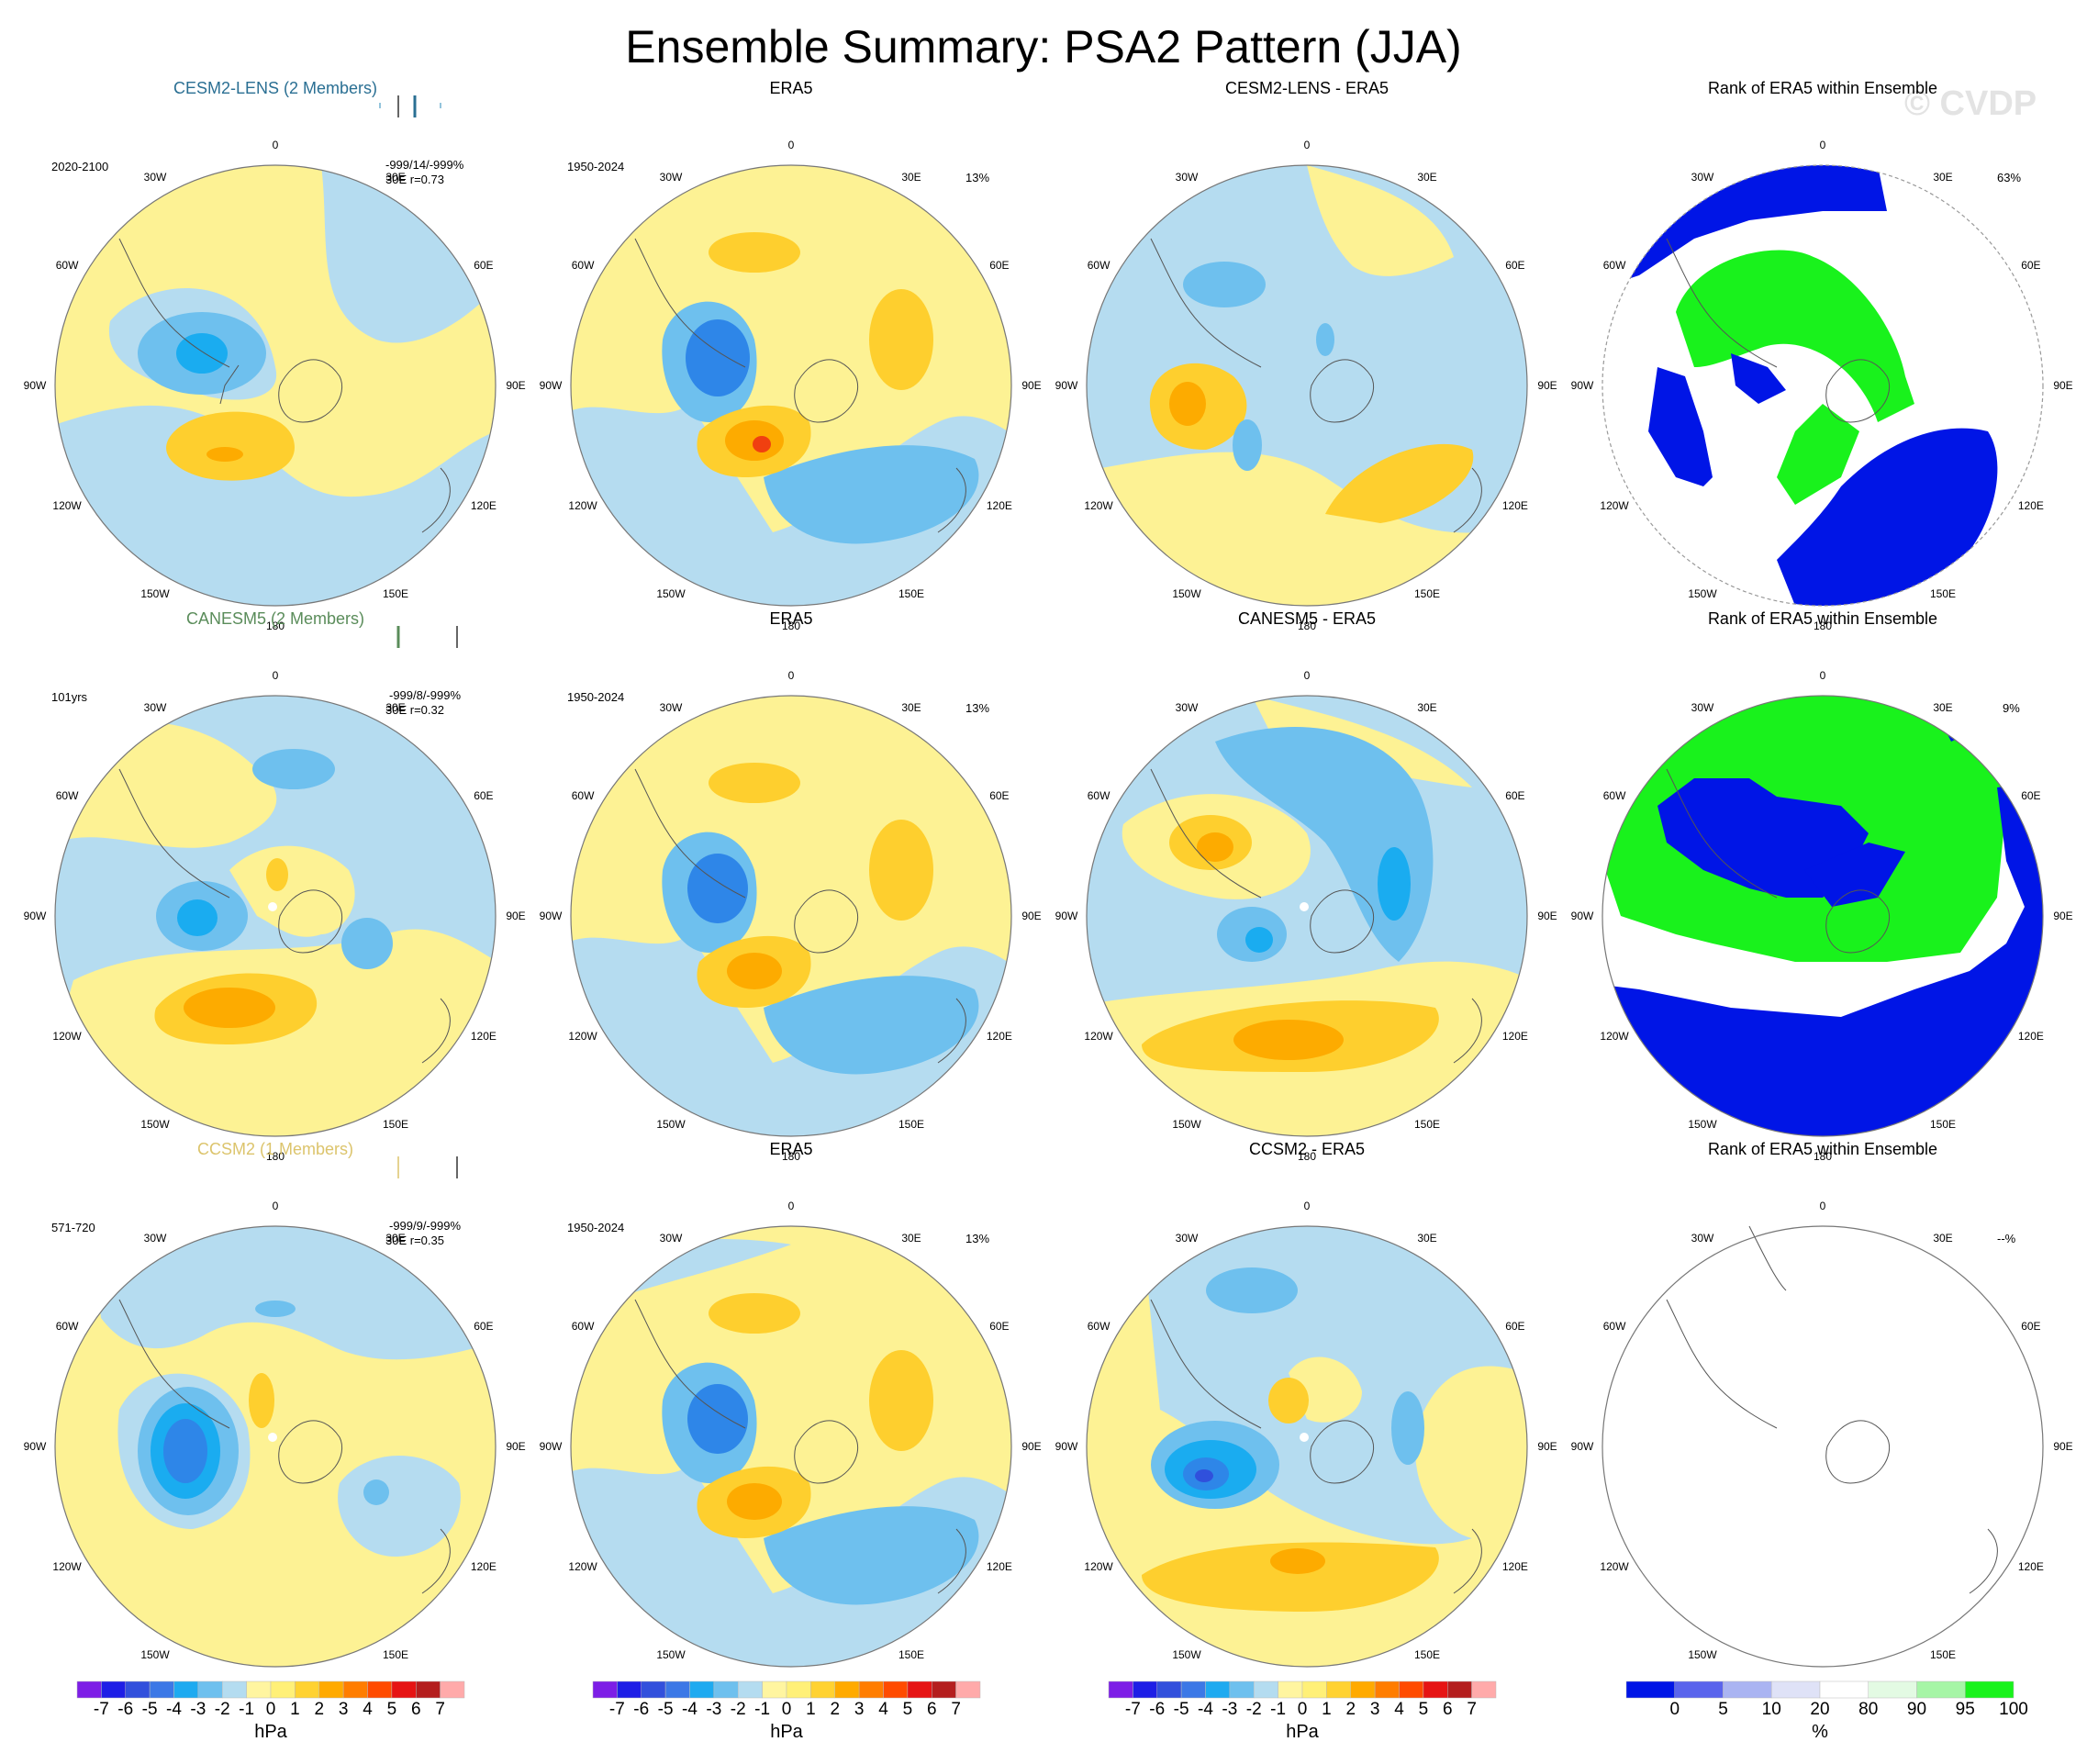  I want to click on colorbar-tick-label: 90, so click(1916, 1709).